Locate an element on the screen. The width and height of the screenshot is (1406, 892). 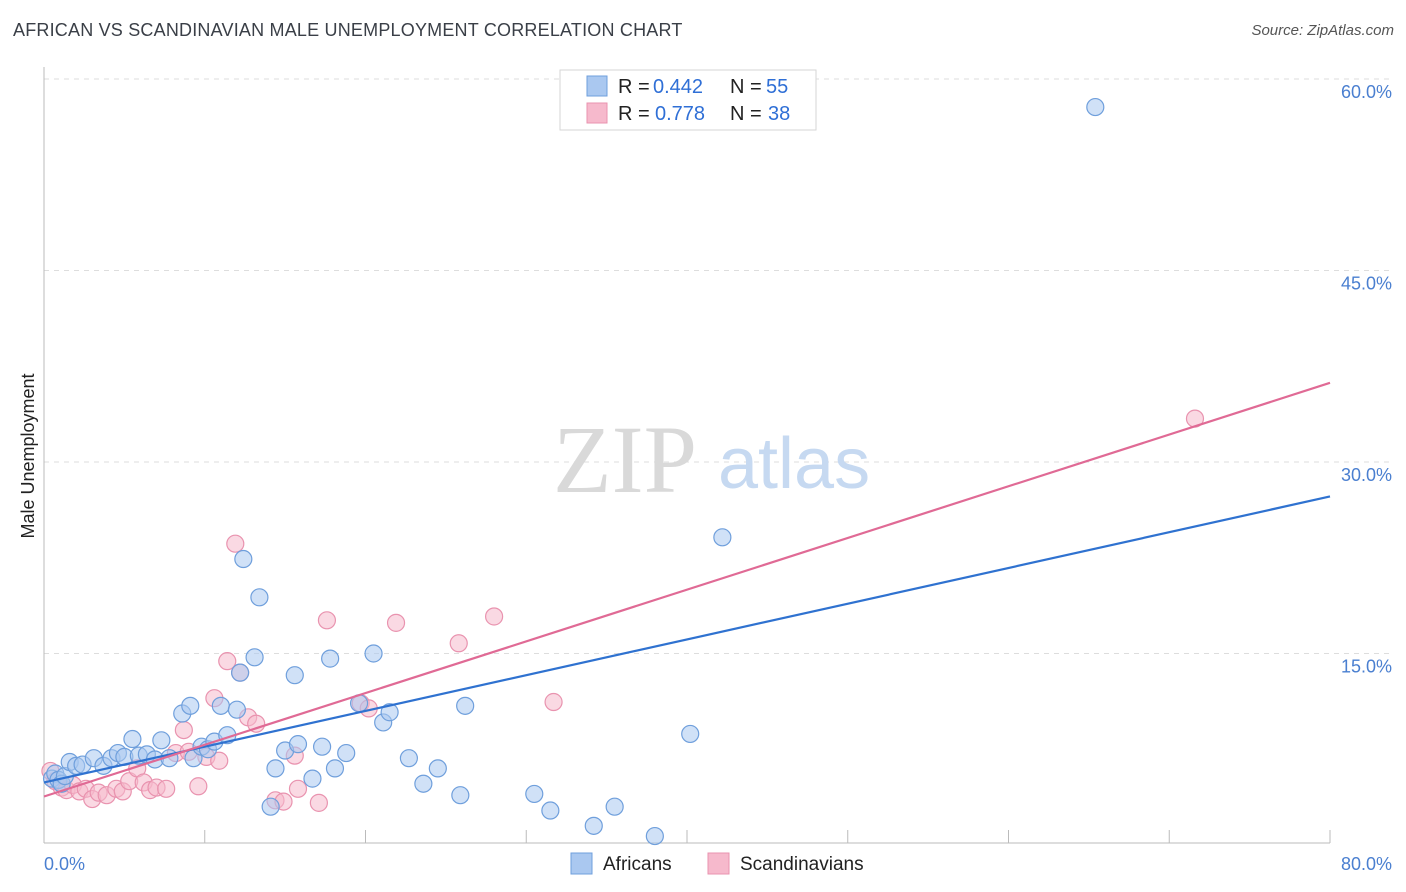
watermark-atlas: atlas is located at coordinates (794, 464).